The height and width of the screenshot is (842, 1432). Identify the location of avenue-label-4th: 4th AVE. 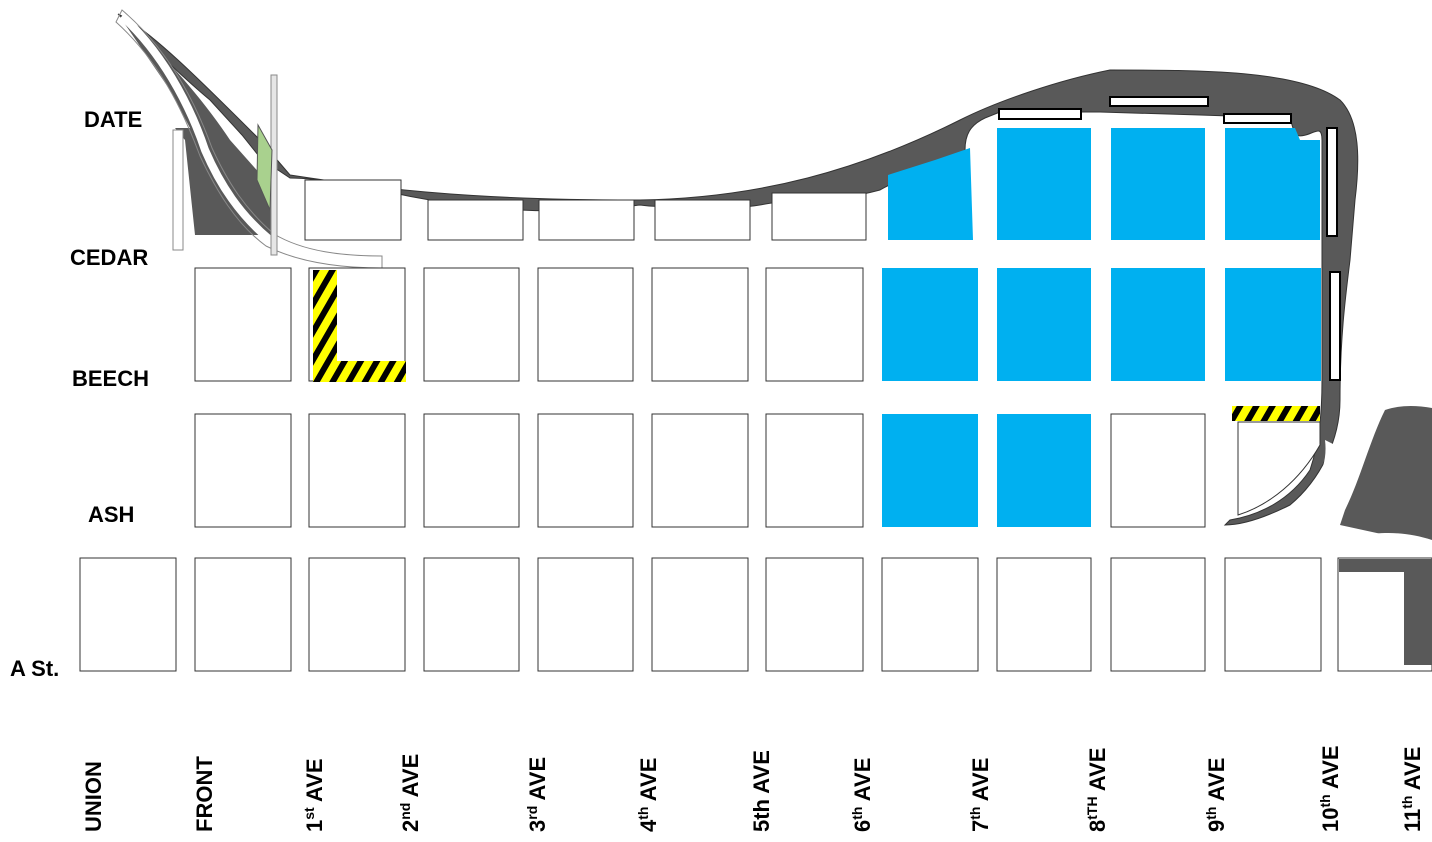
(648, 795).